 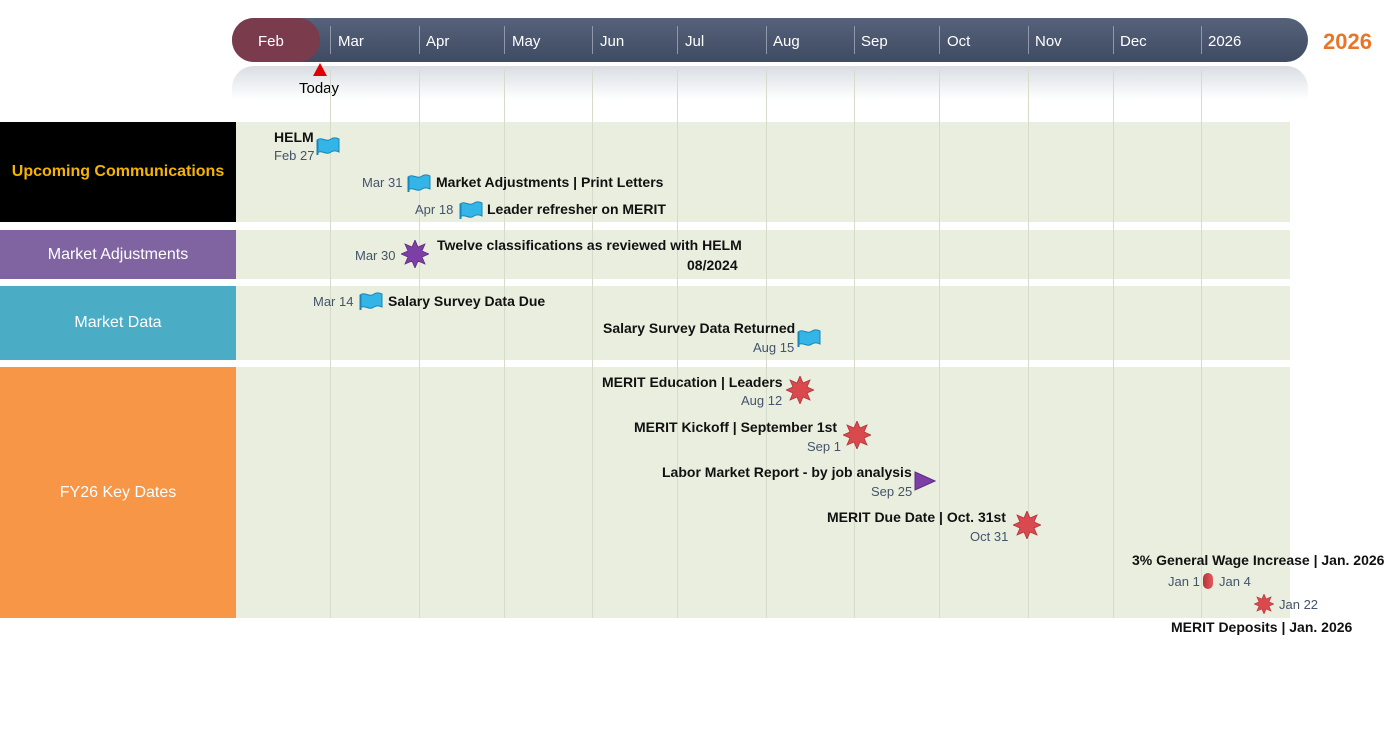 I want to click on month-label-jun: Jun, so click(x=612, y=41).